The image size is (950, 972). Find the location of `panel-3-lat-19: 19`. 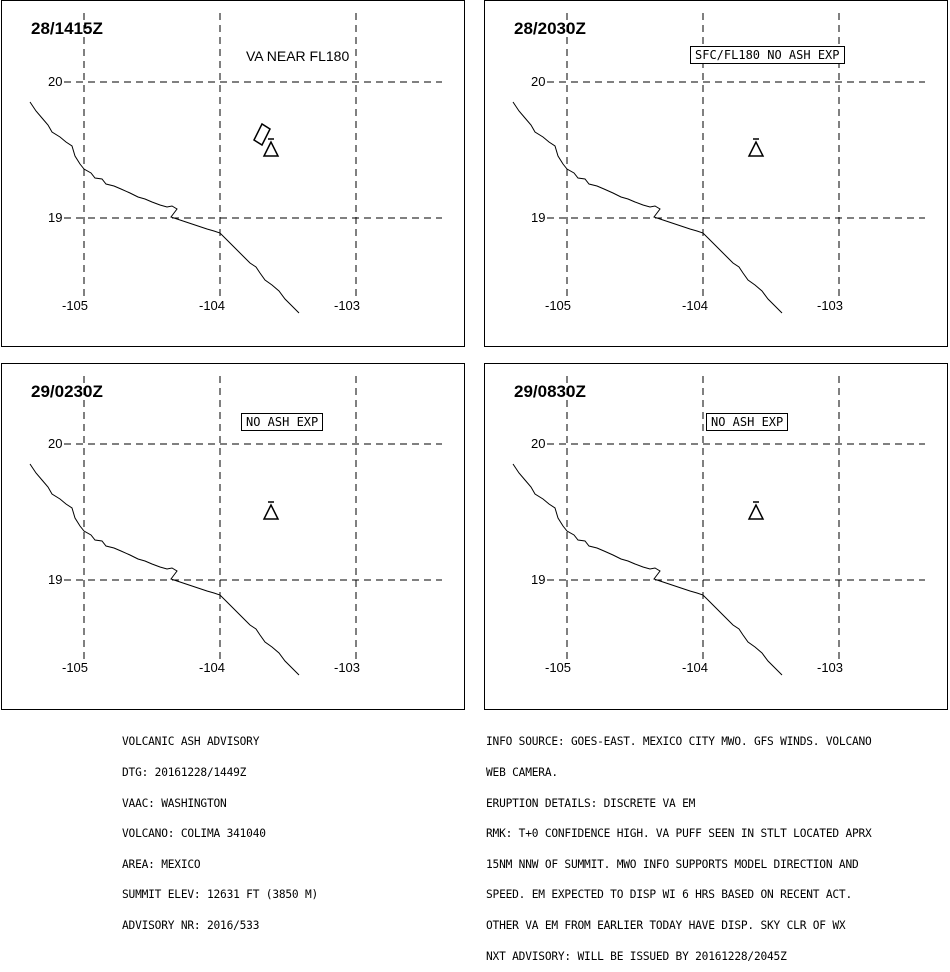

panel-3-lat-19: 19 is located at coordinates (55, 579).